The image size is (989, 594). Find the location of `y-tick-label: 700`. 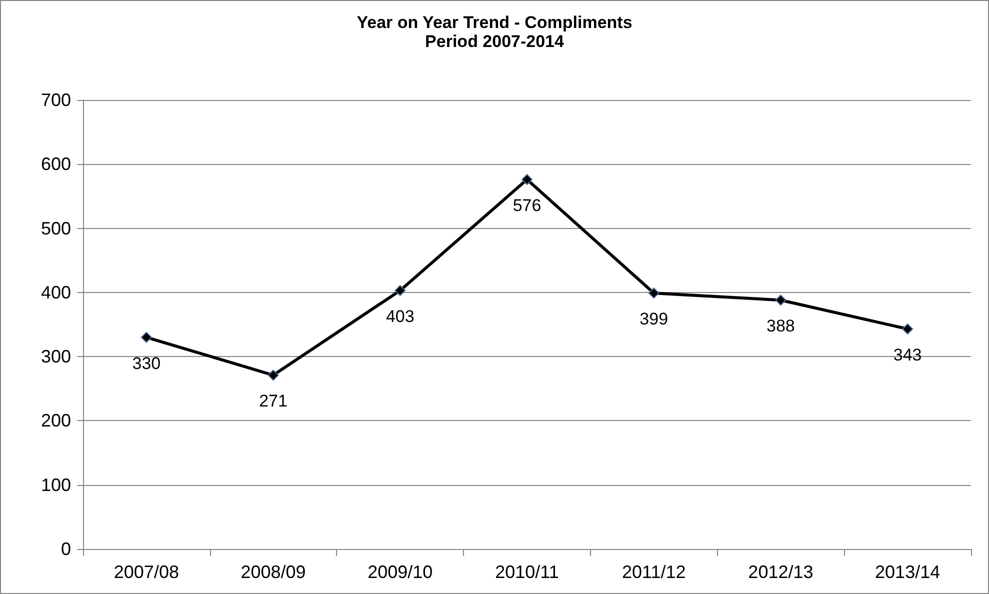

y-tick-label: 700 is located at coordinates (55, 100).